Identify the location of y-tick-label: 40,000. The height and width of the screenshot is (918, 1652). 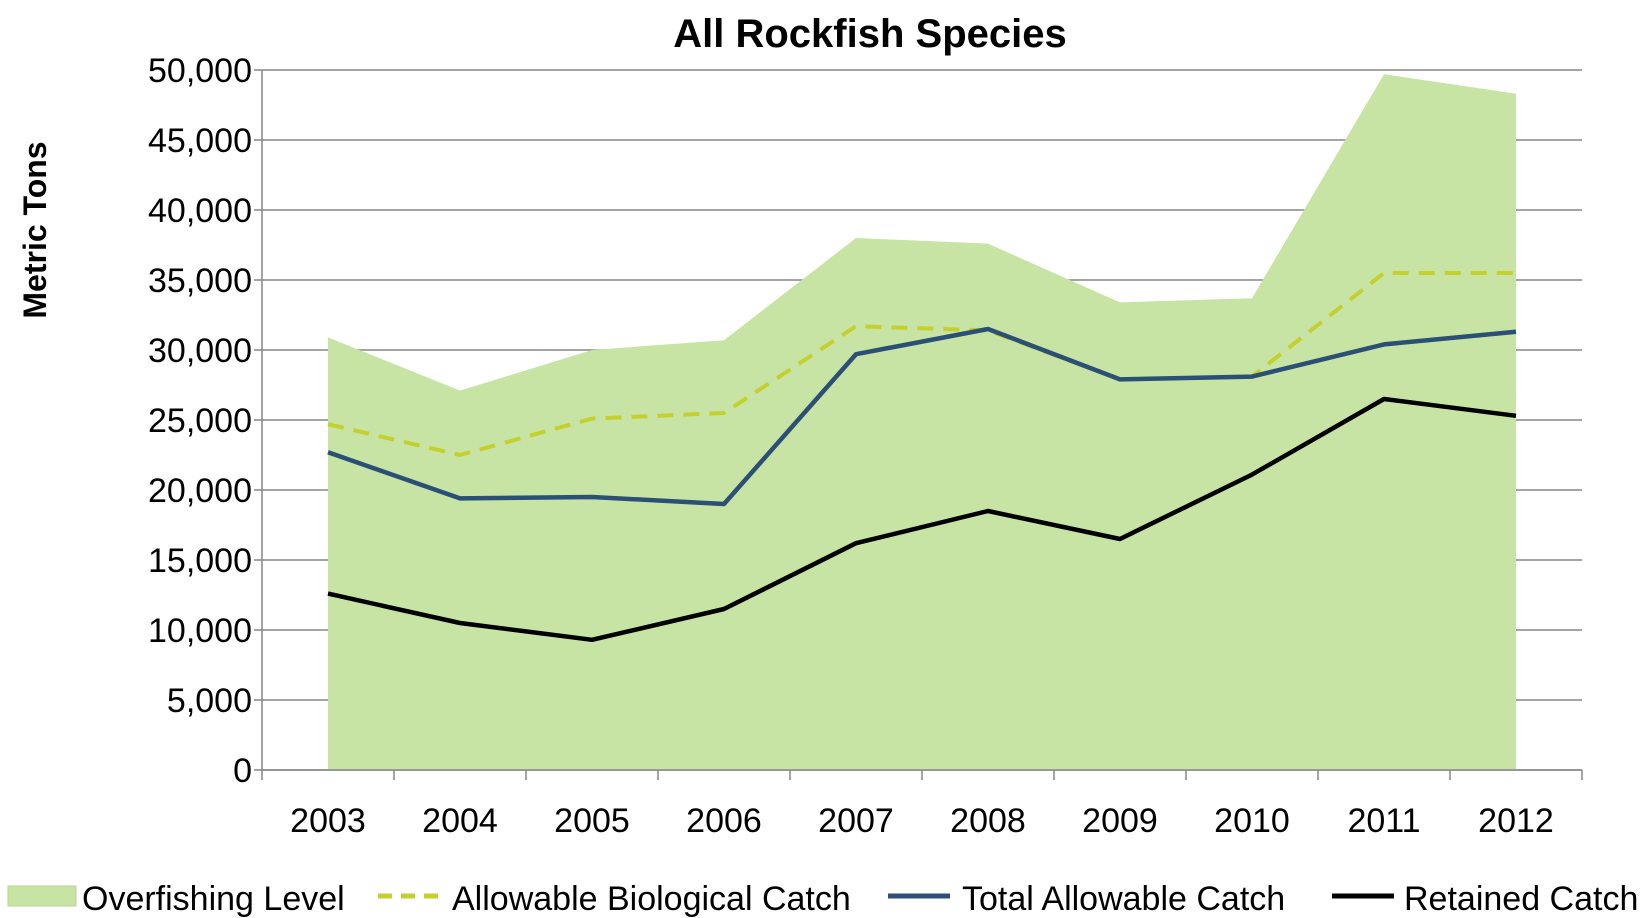
(200, 211).